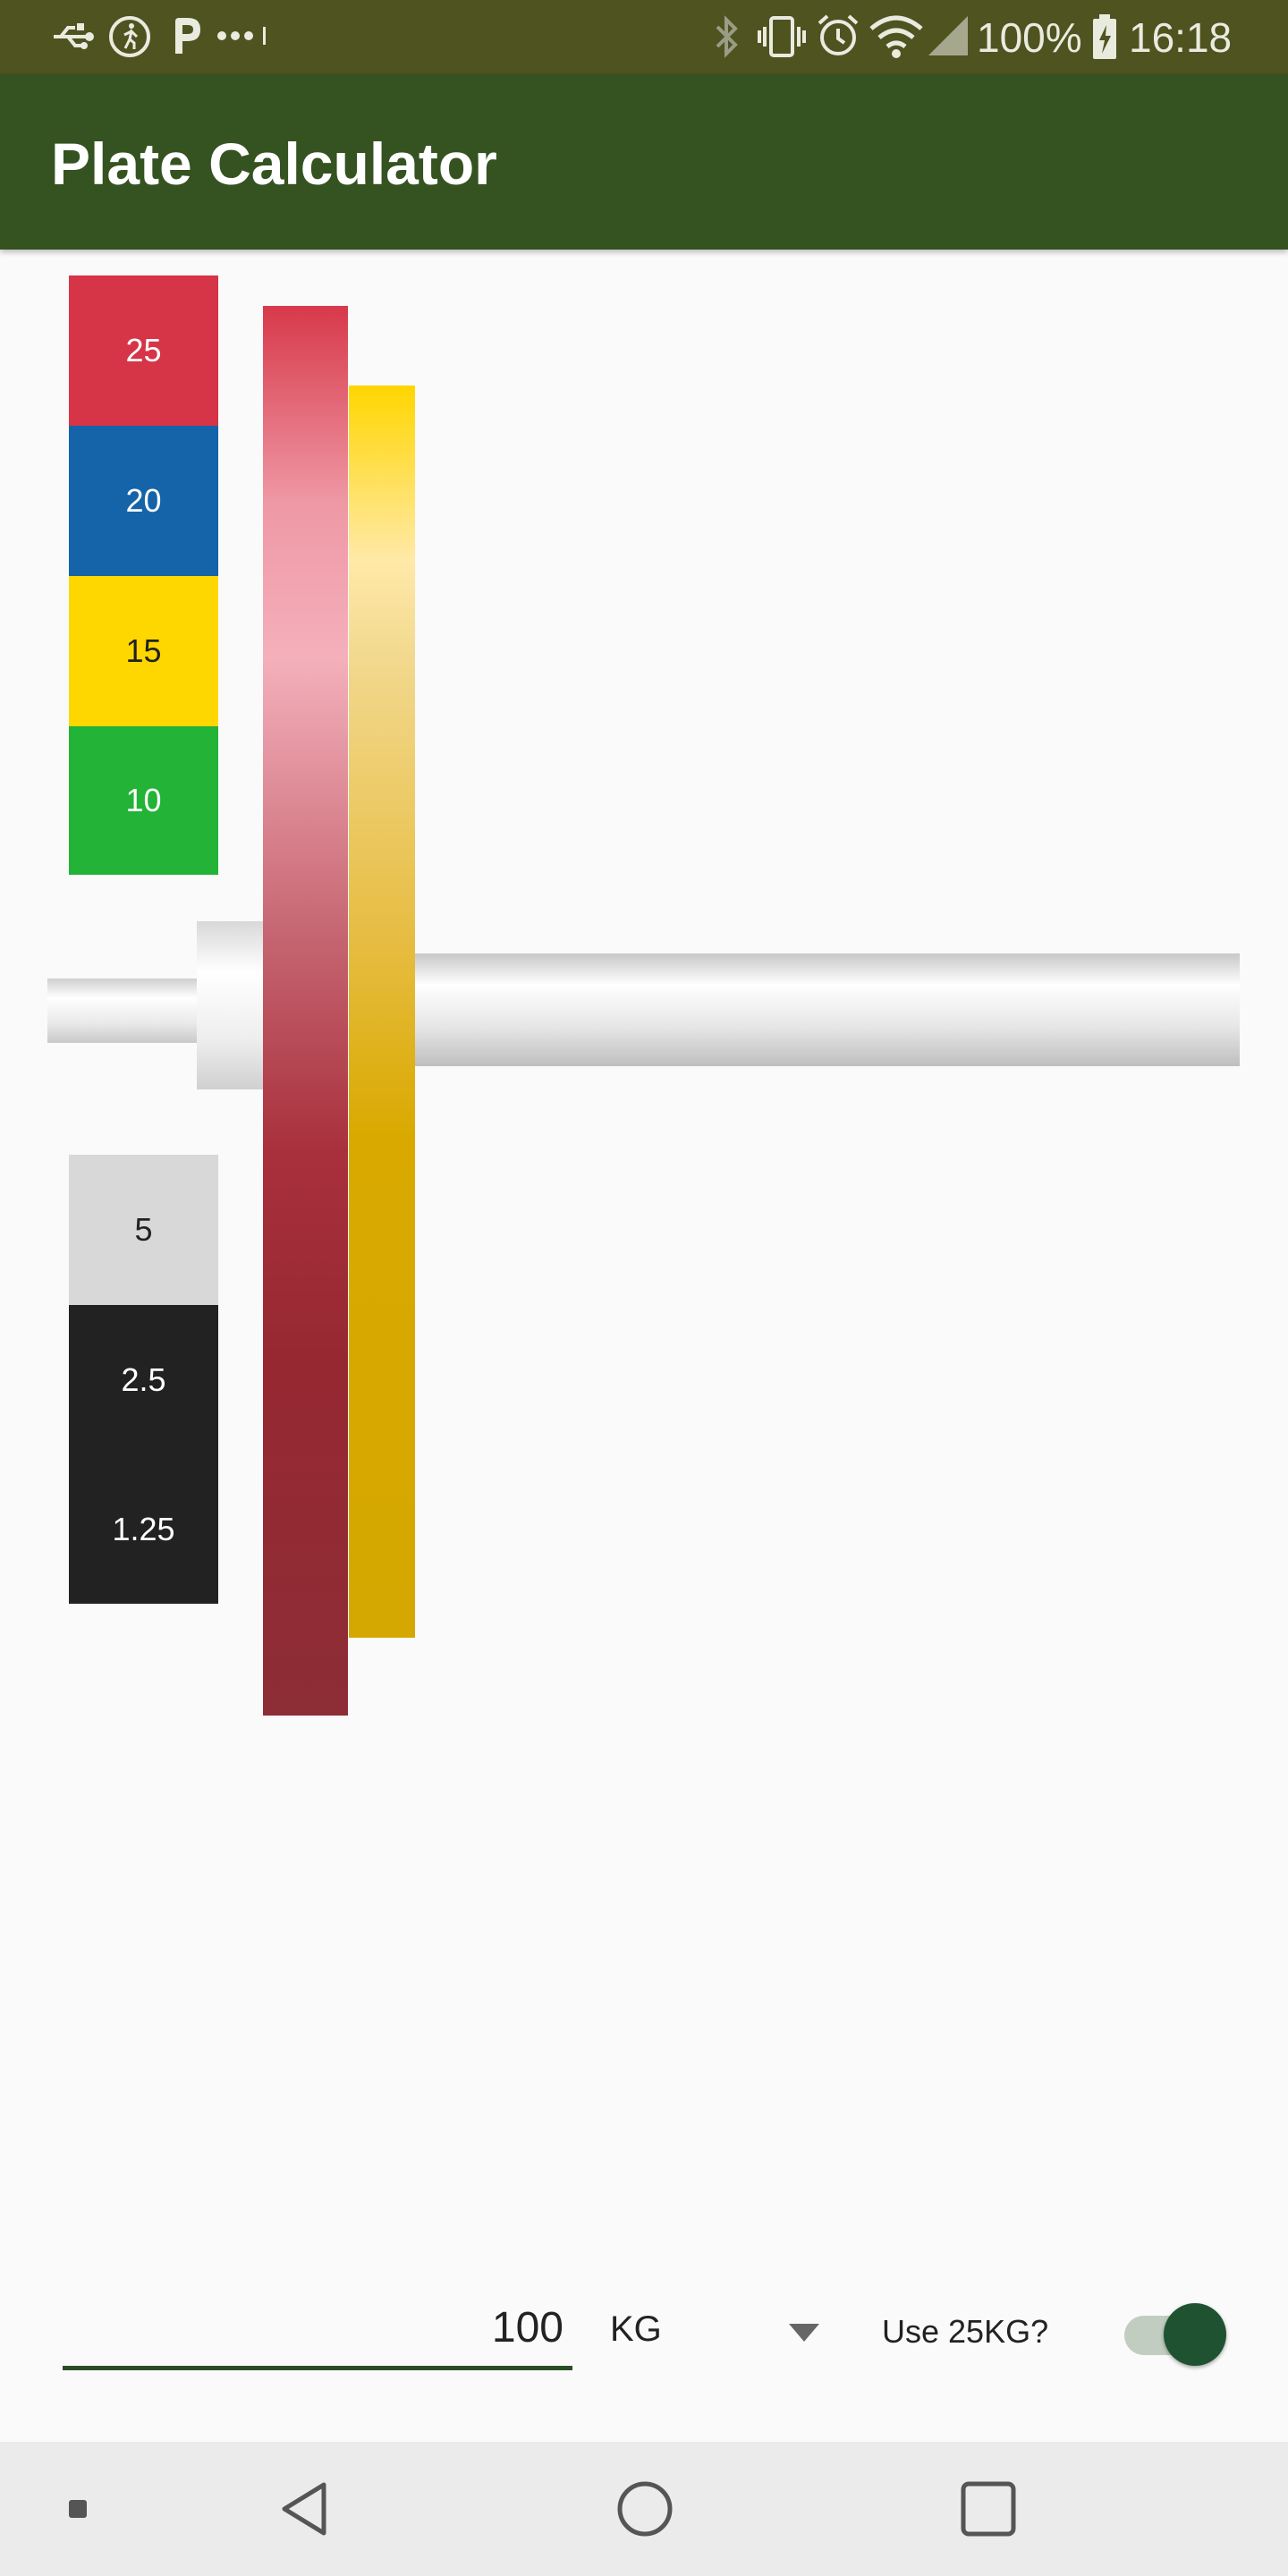  What do you see at coordinates (304, 2508) in the screenshot?
I see `back-icon` at bounding box center [304, 2508].